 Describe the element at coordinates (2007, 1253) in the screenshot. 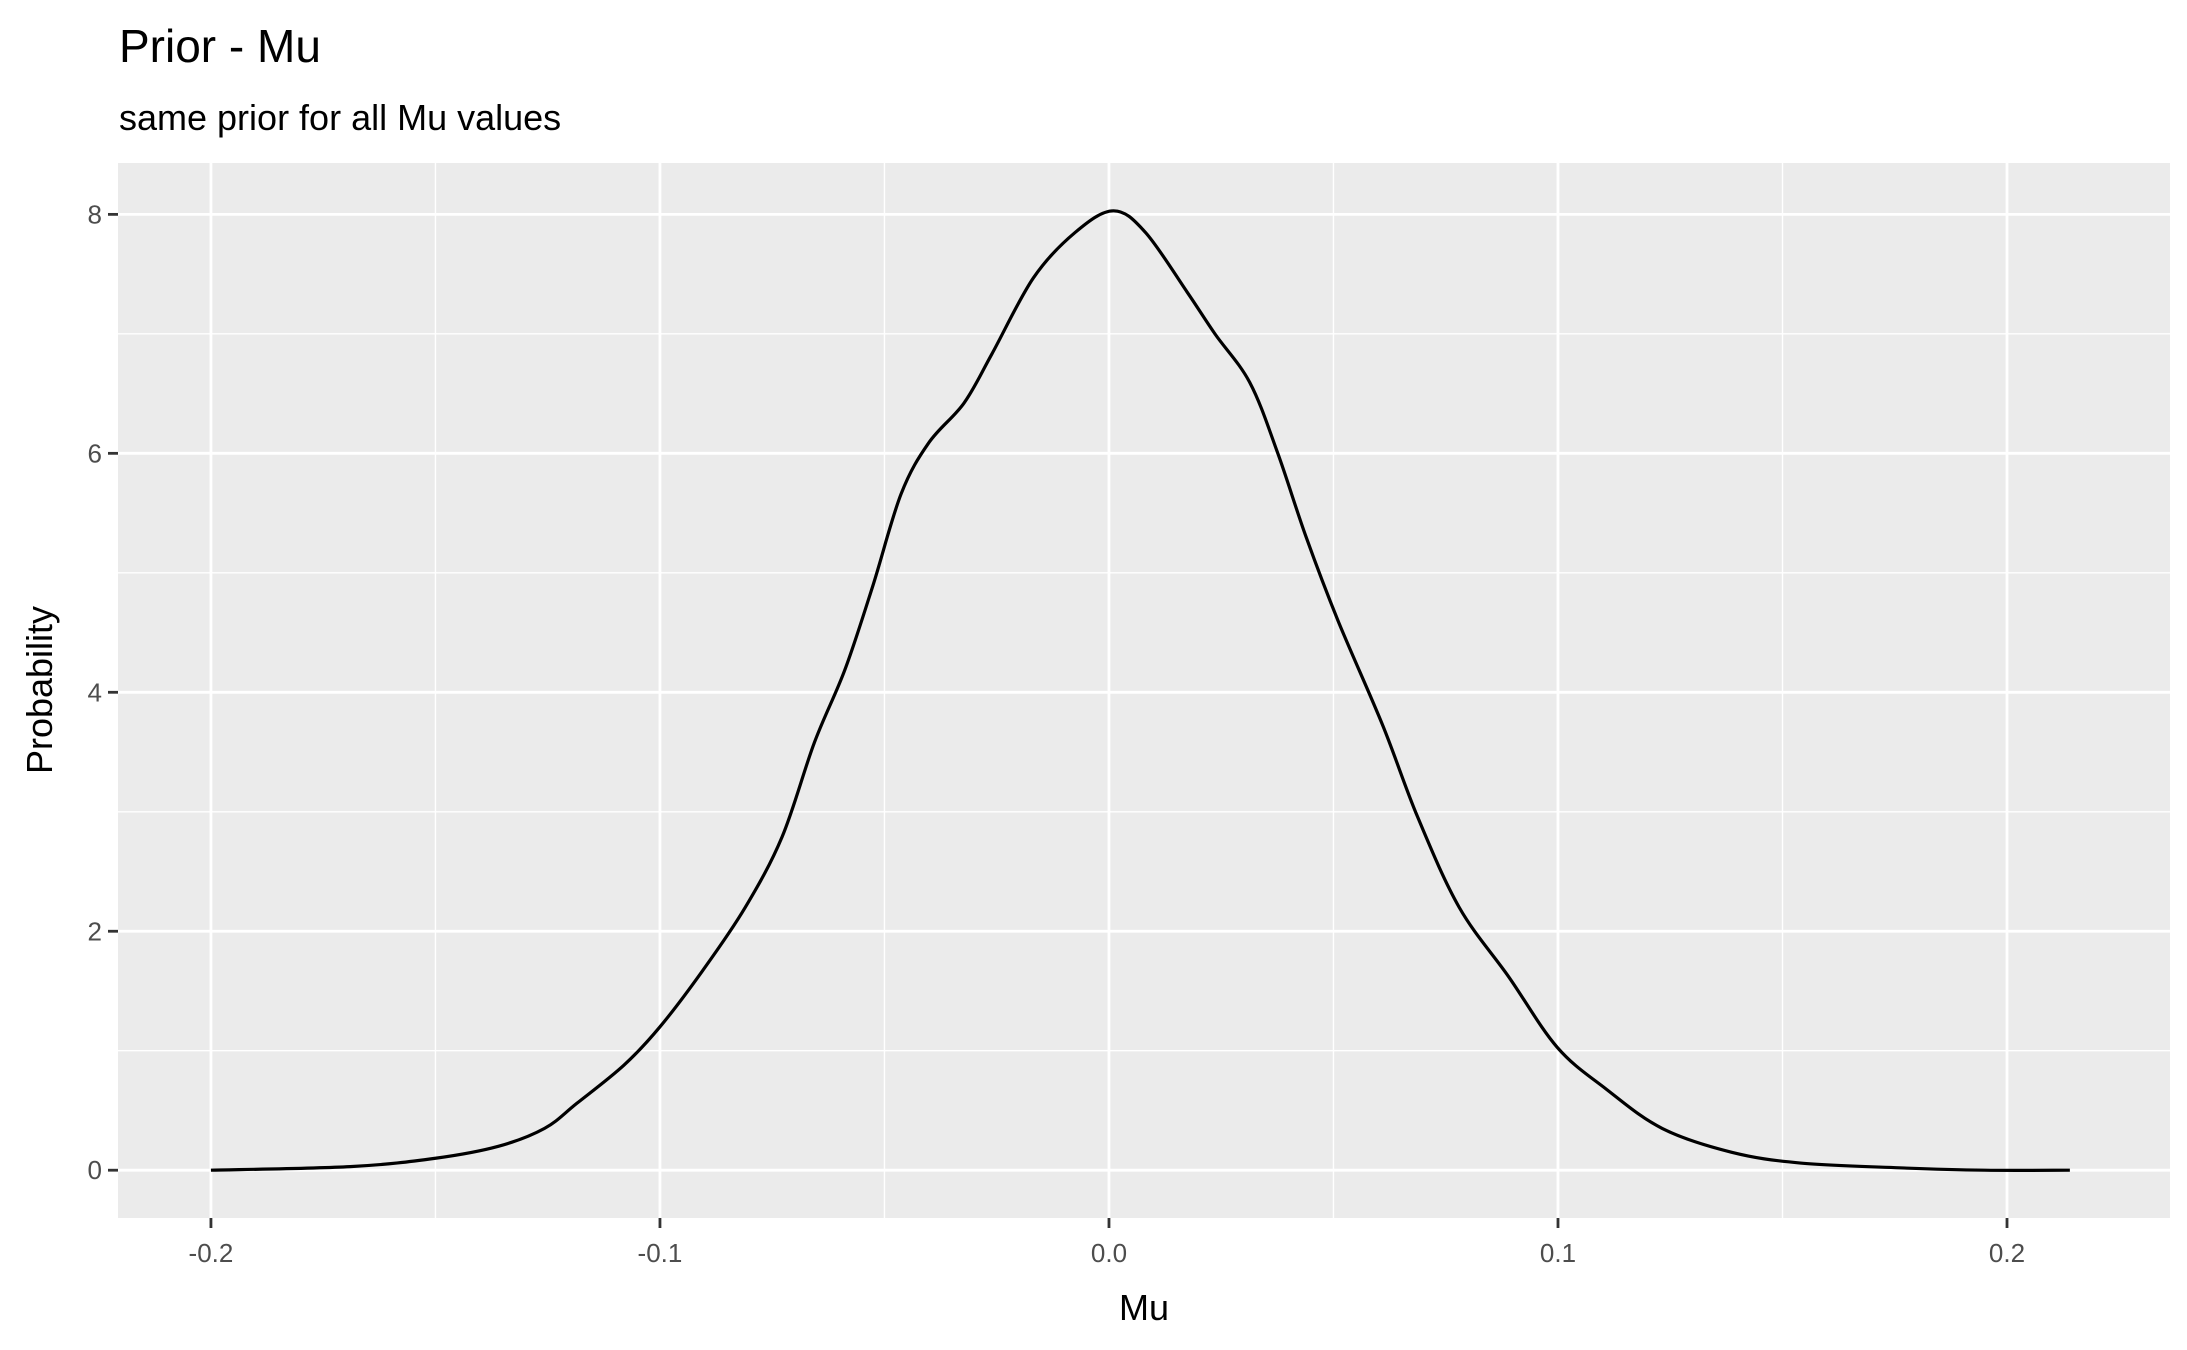

I see `x-tick-label: 0.2` at that location.